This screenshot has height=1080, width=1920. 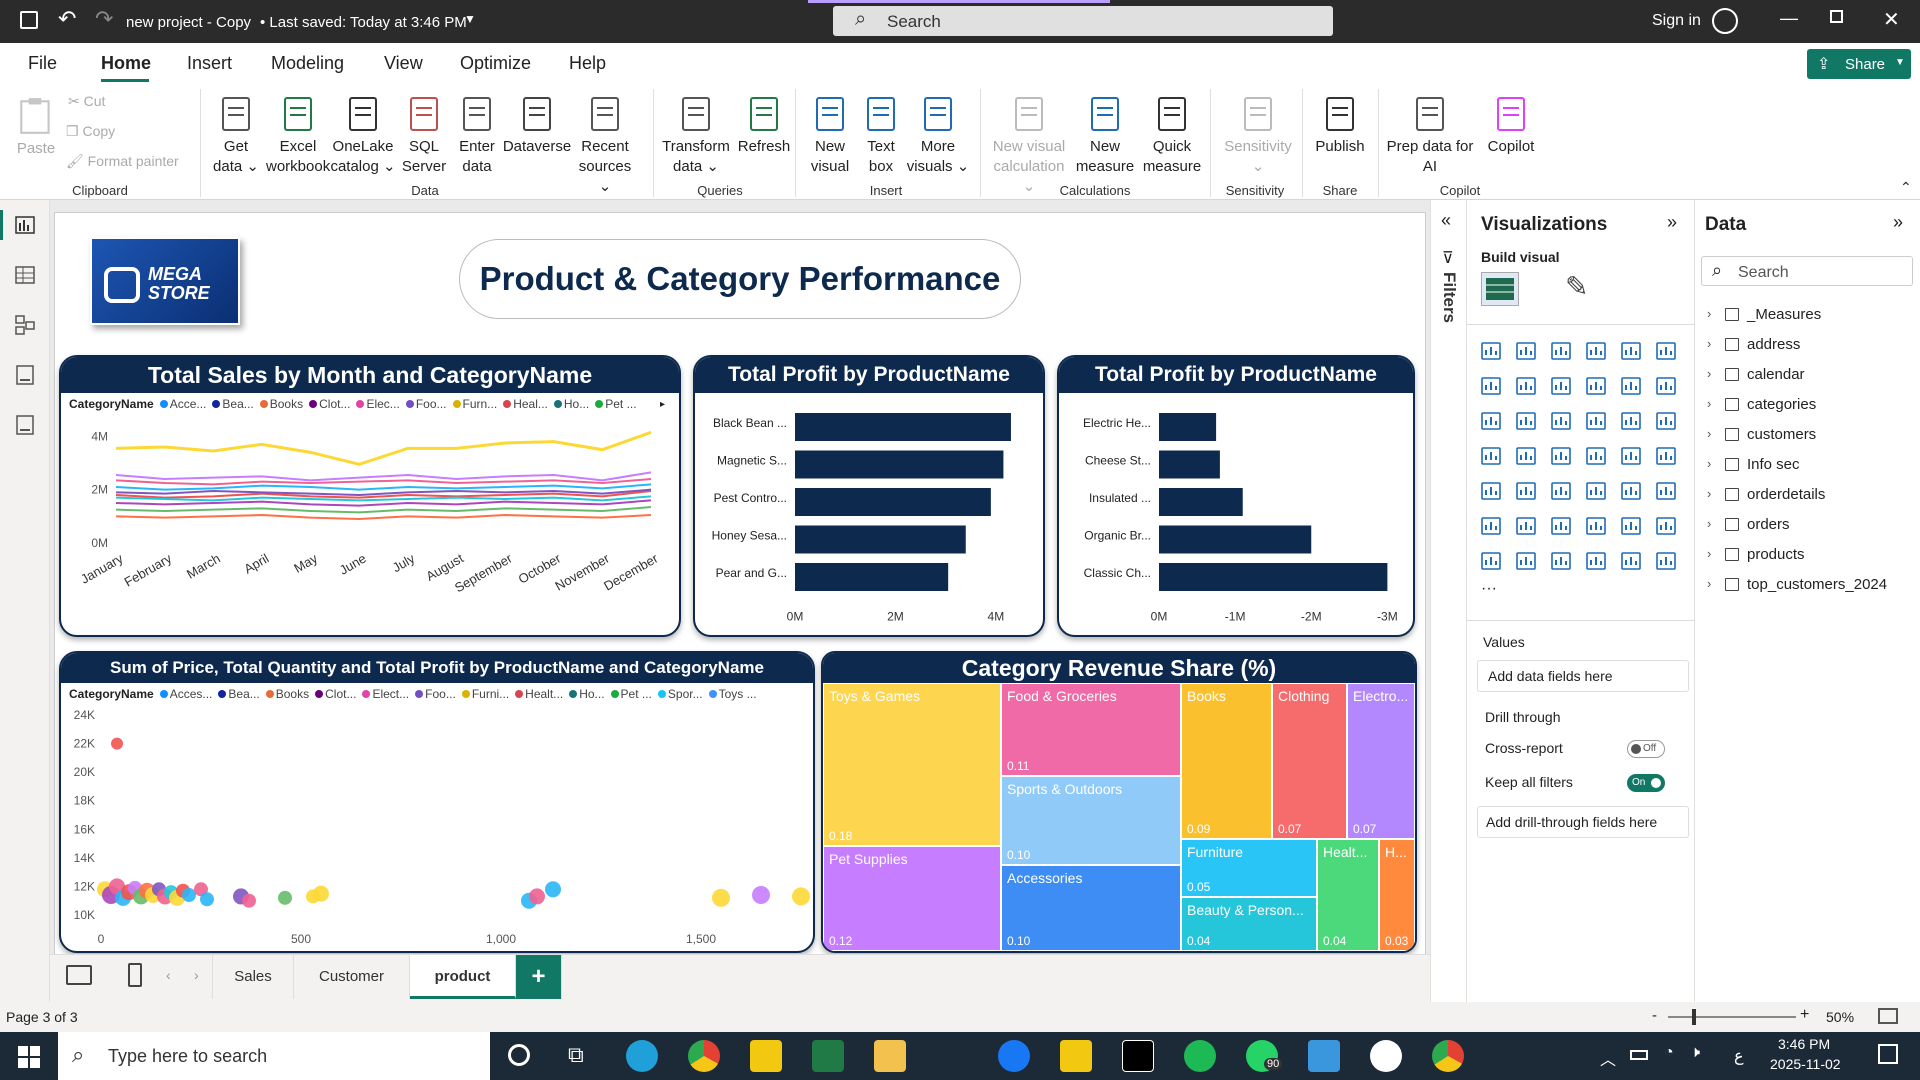 I want to click on cross-report-toggle: Off, so click(x=1646, y=749).